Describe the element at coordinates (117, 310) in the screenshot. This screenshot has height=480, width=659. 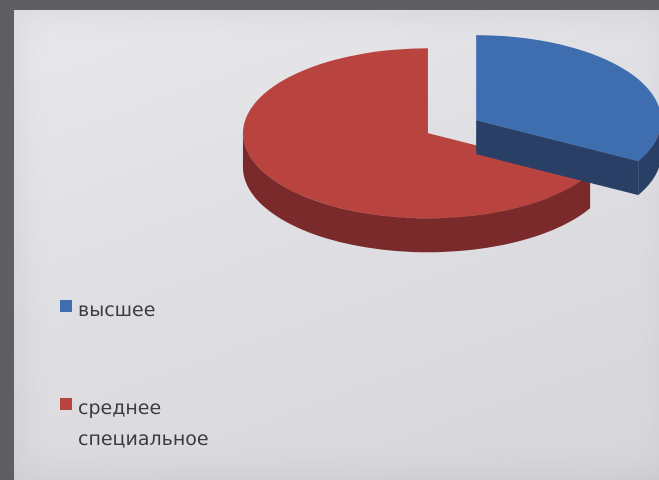
I see `legend-label-highest: высшее` at that location.